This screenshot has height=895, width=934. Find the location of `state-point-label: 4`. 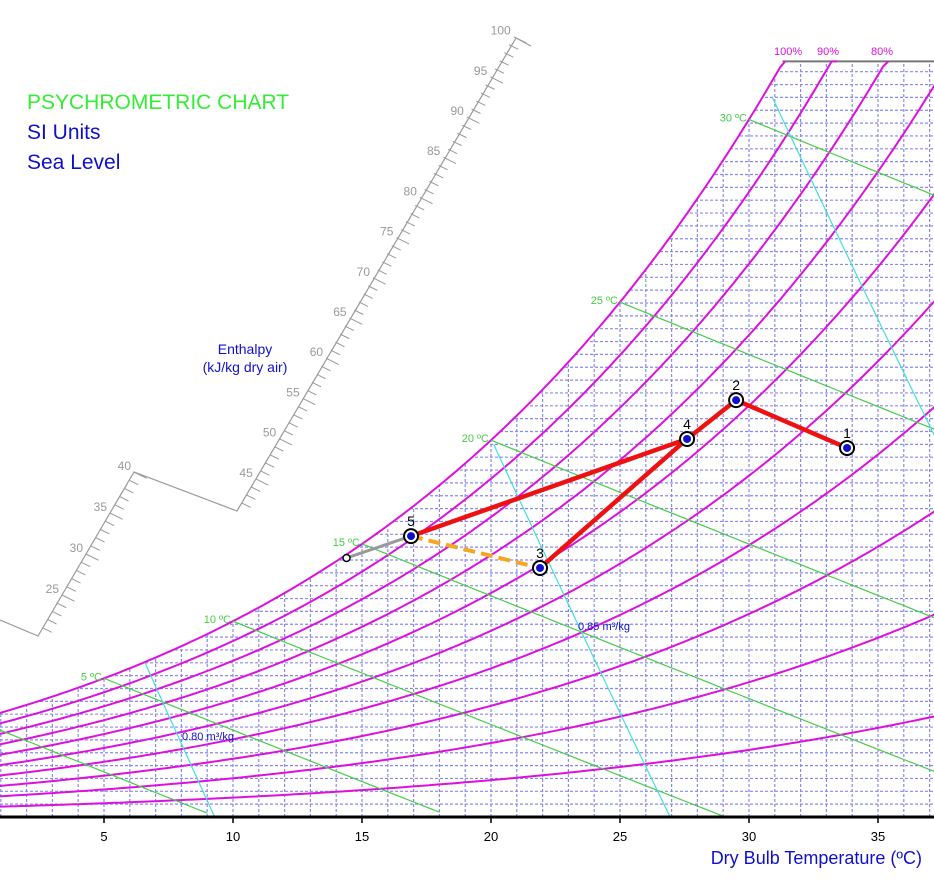

state-point-label: 4 is located at coordinates (687, 424).